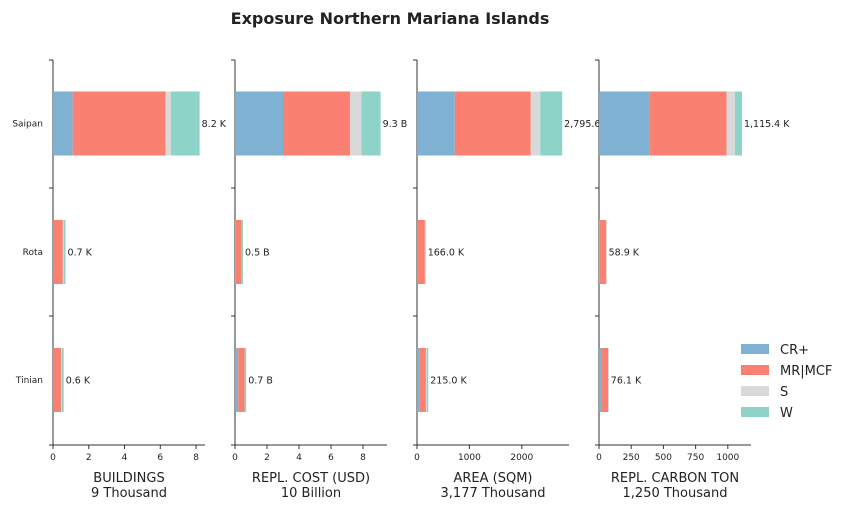 The height and width of the screenshot is (510, 851). I want to click on value-label: 0.7 B, so click(260, 381).